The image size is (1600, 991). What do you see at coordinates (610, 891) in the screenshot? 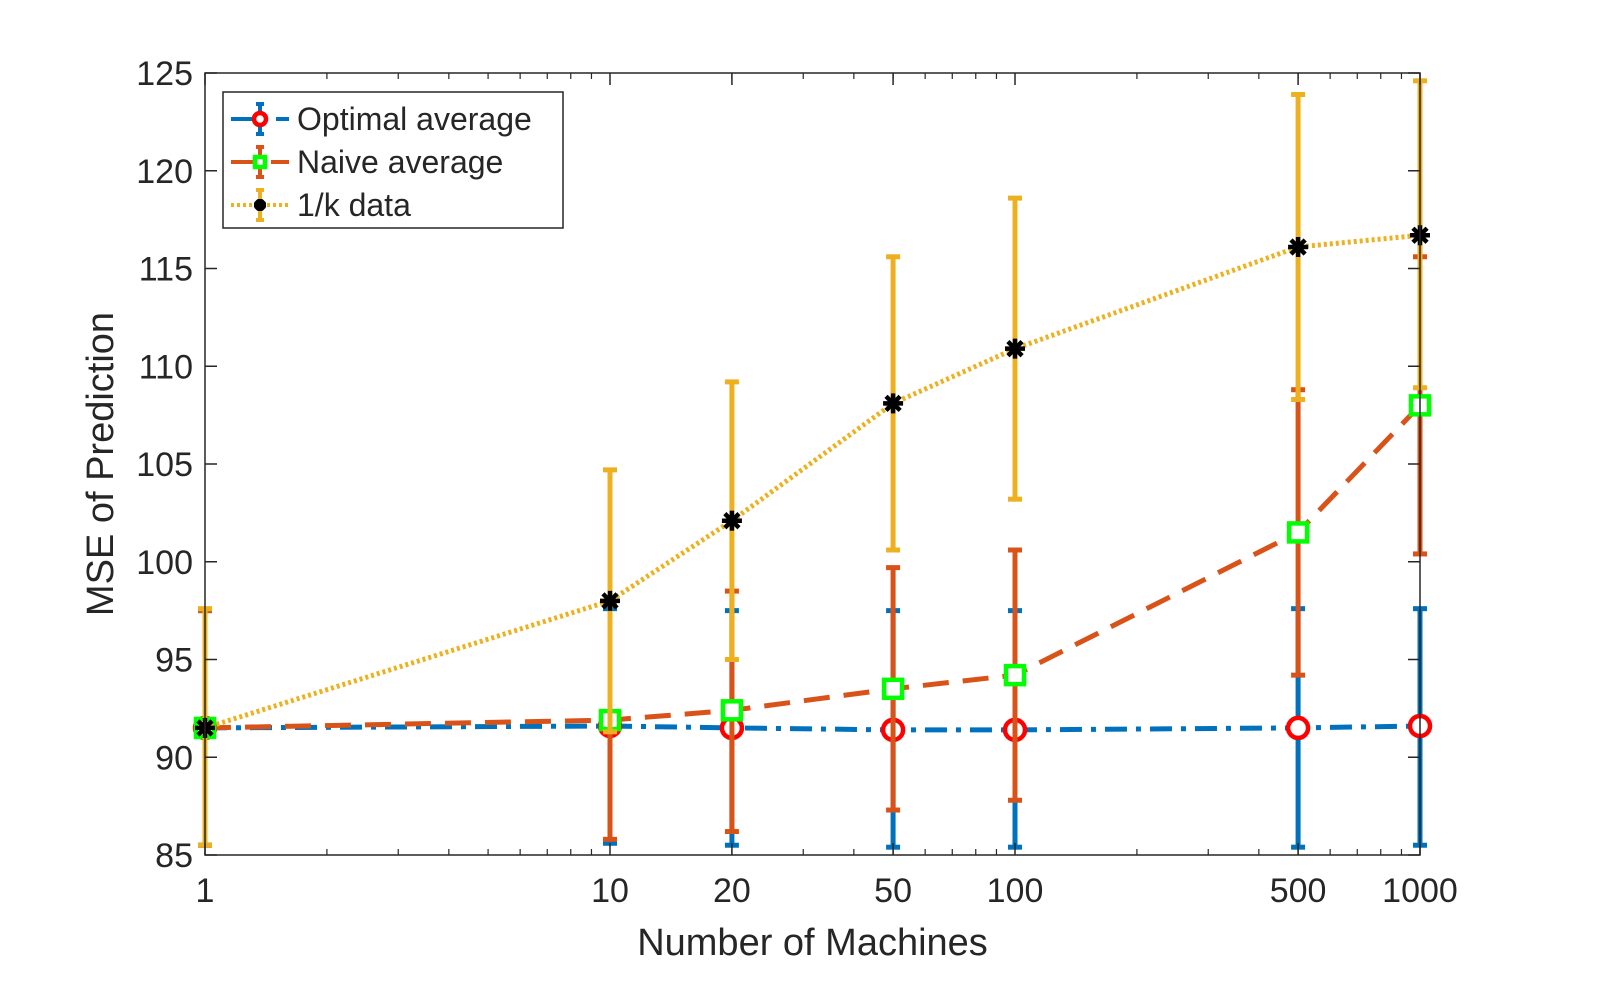
I see `x-tick-label: 10` at bounding box center [610, 891].